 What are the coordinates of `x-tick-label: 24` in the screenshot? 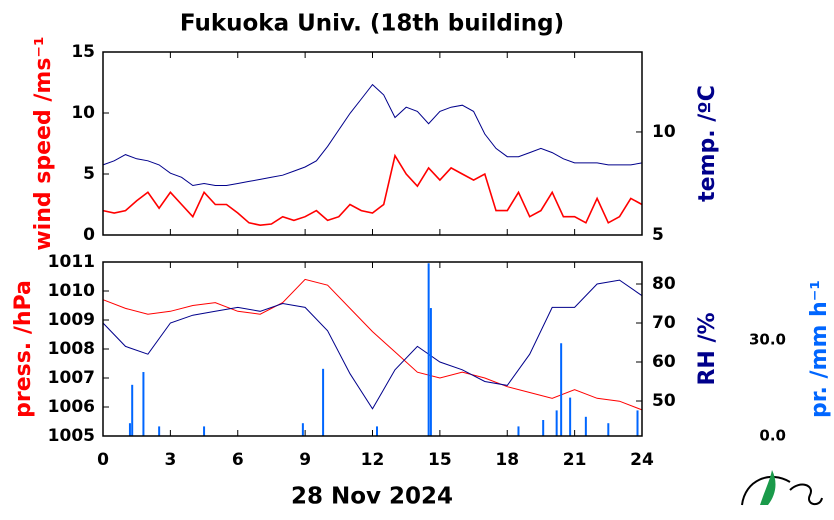 It's located at (642, 460).